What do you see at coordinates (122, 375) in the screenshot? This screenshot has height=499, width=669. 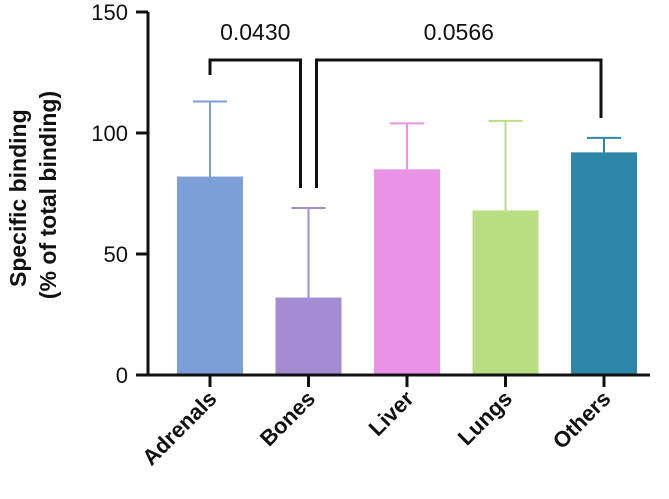 I see `y-tick-label-0: 0` at bounding box center [122, 375].